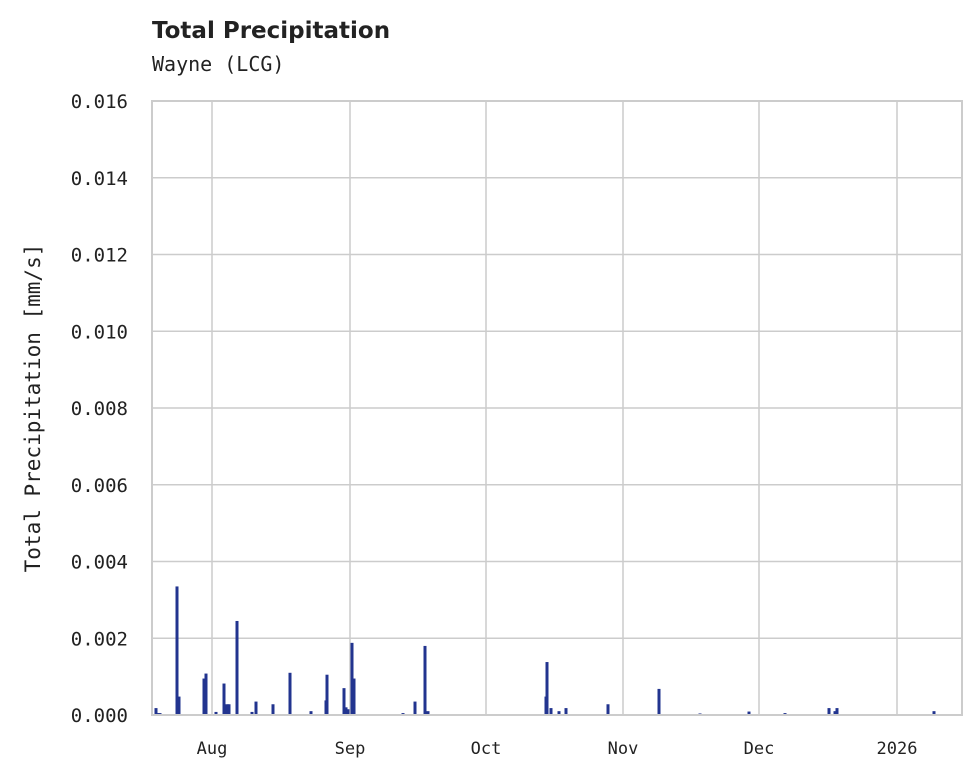  I want to click on y-tick-label: 0.004, so click(99, 563).